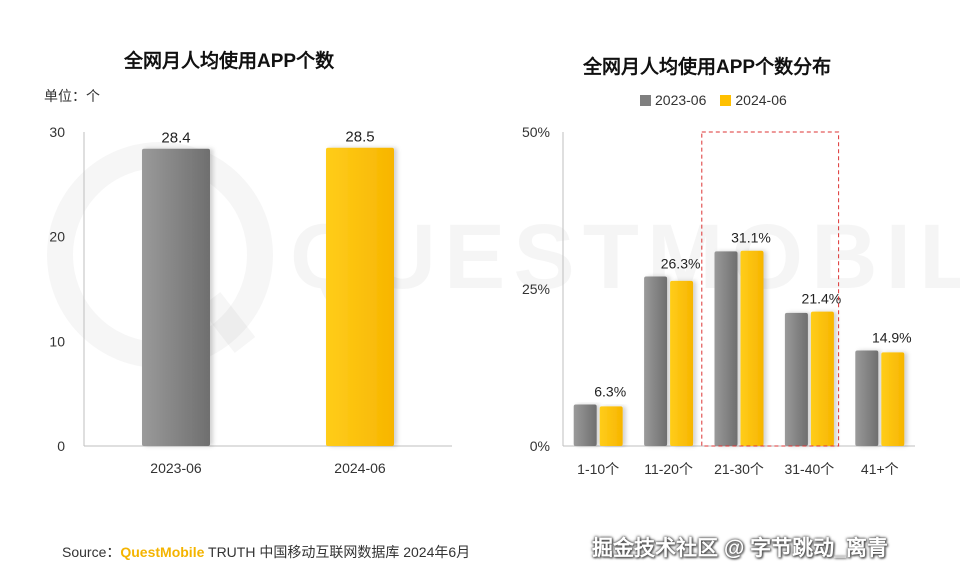 This screenshot has height=581, width=960. What do you see at coordinates (751, 238) in the screenshot?
I see `right-bar-value-label: 31.1%` at bounding box center [751, 238].